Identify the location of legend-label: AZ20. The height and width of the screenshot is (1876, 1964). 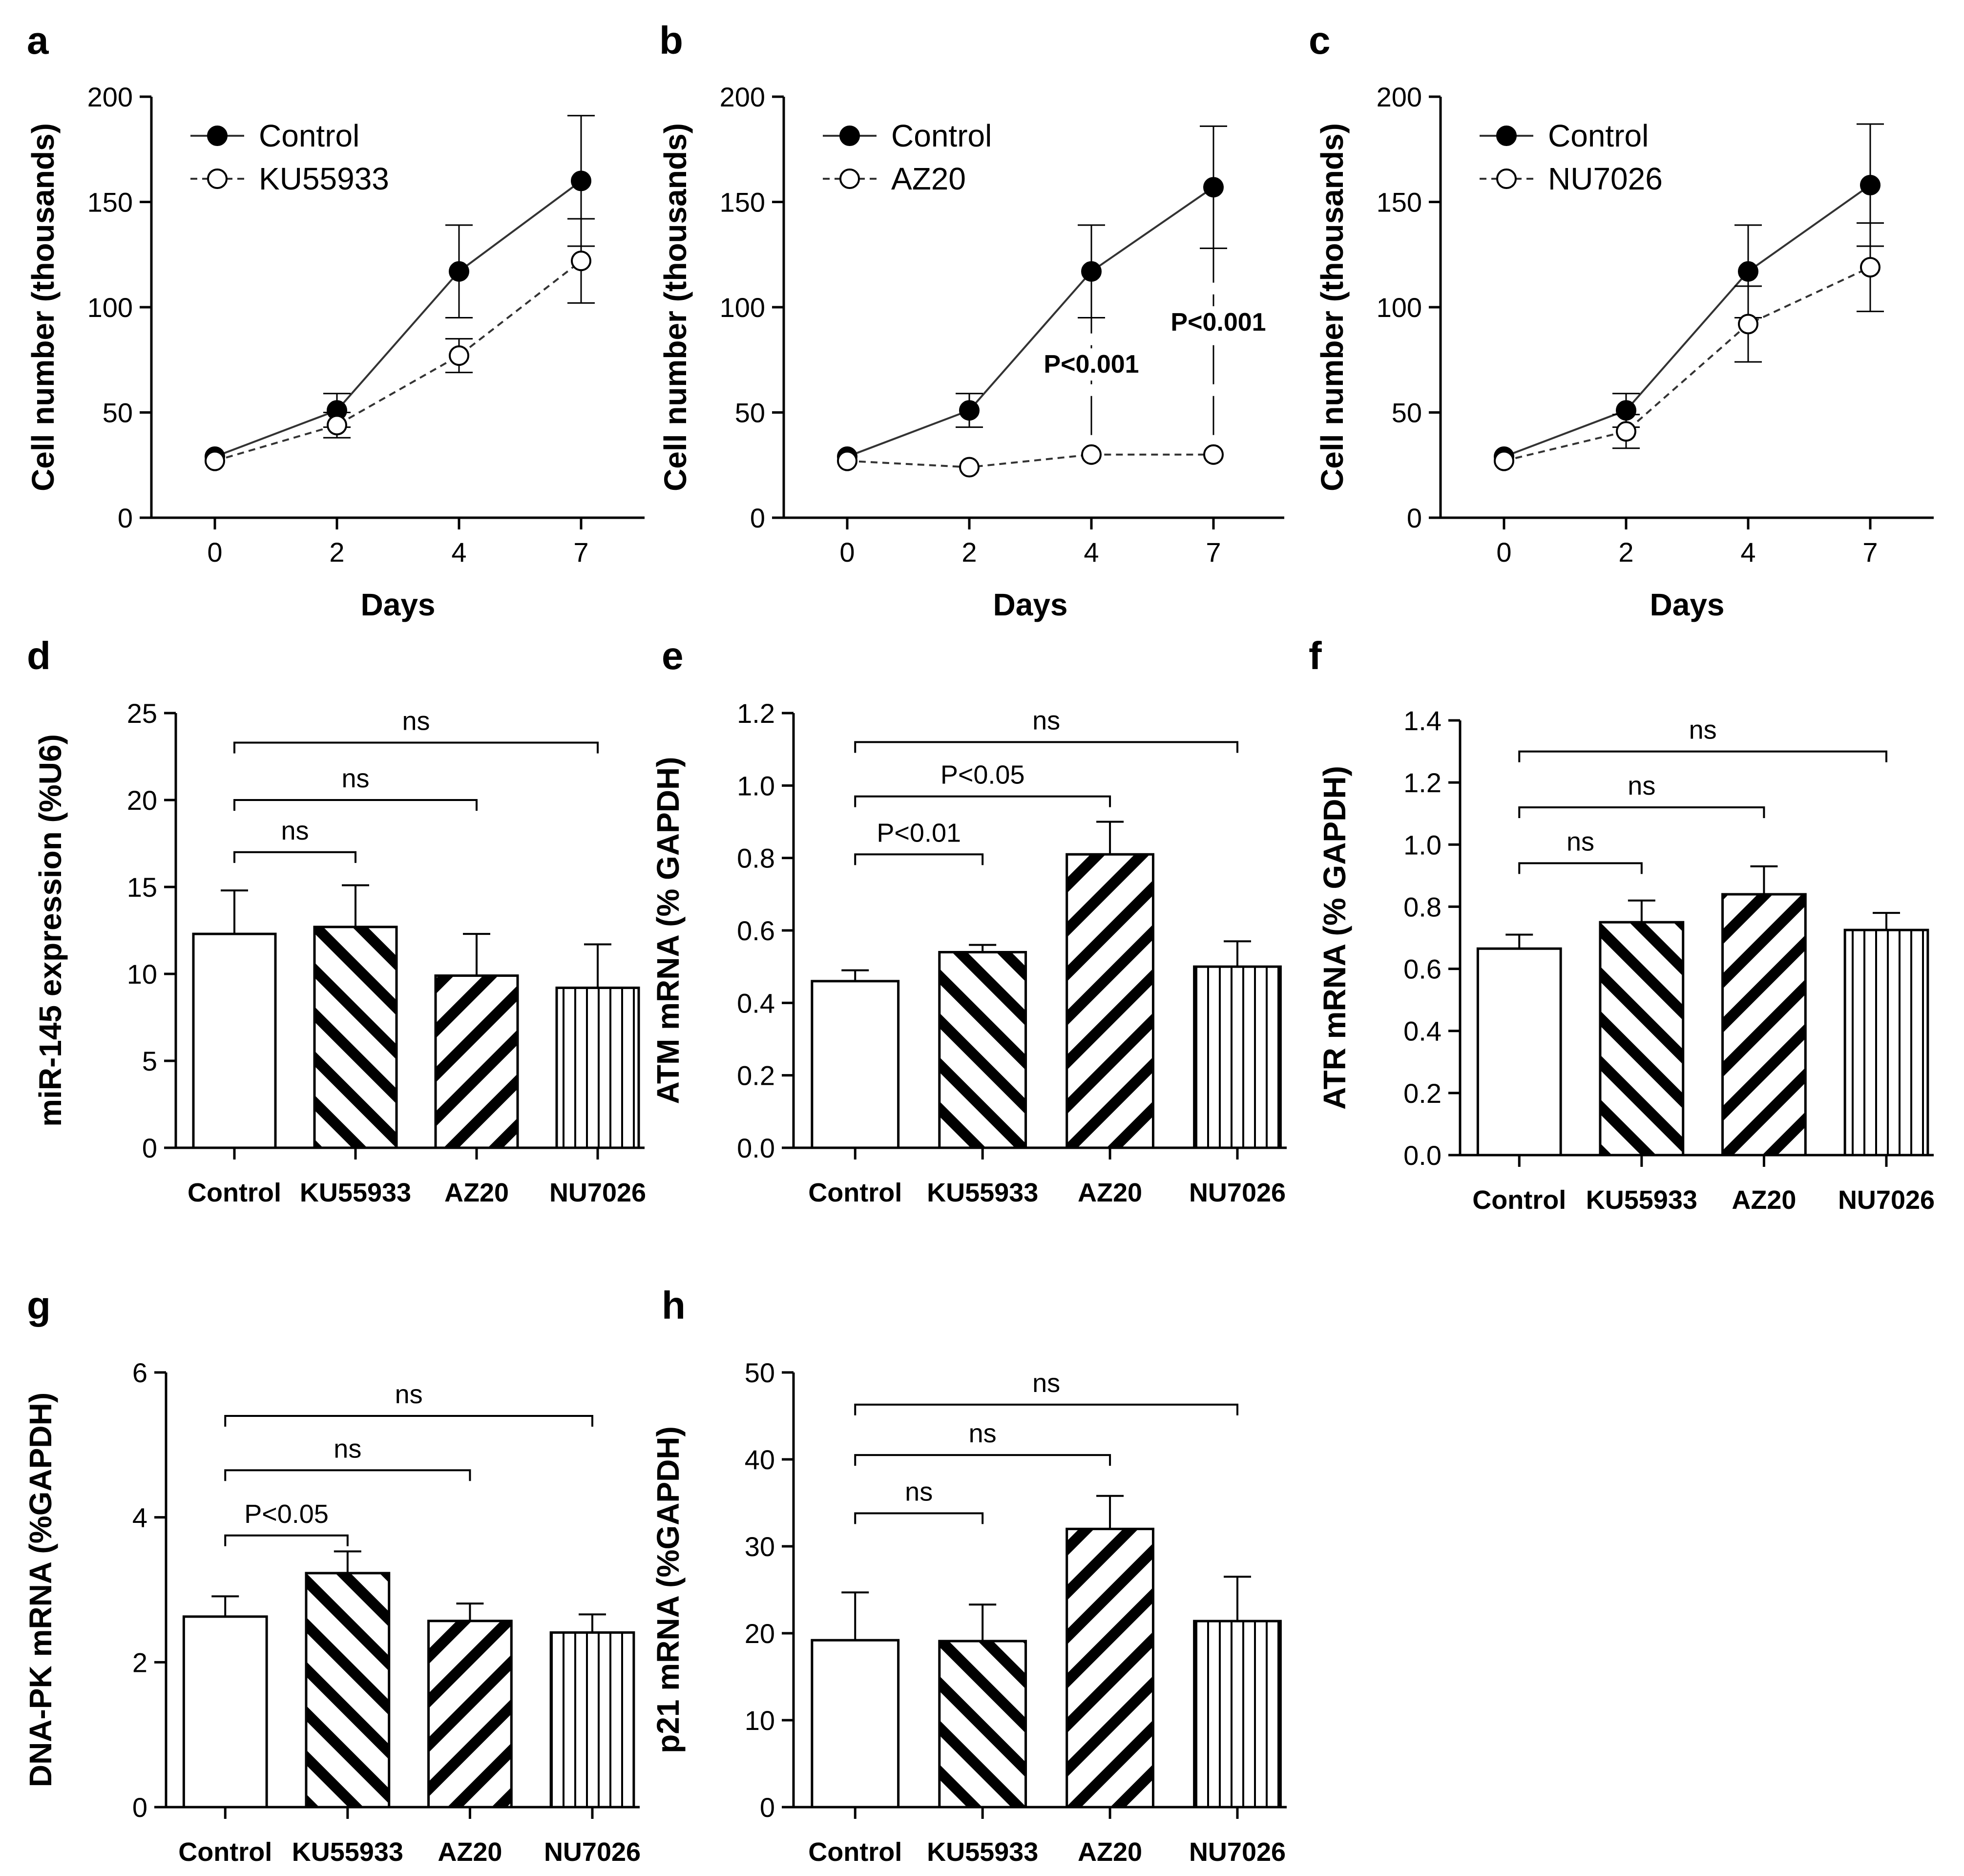
(929, 178).